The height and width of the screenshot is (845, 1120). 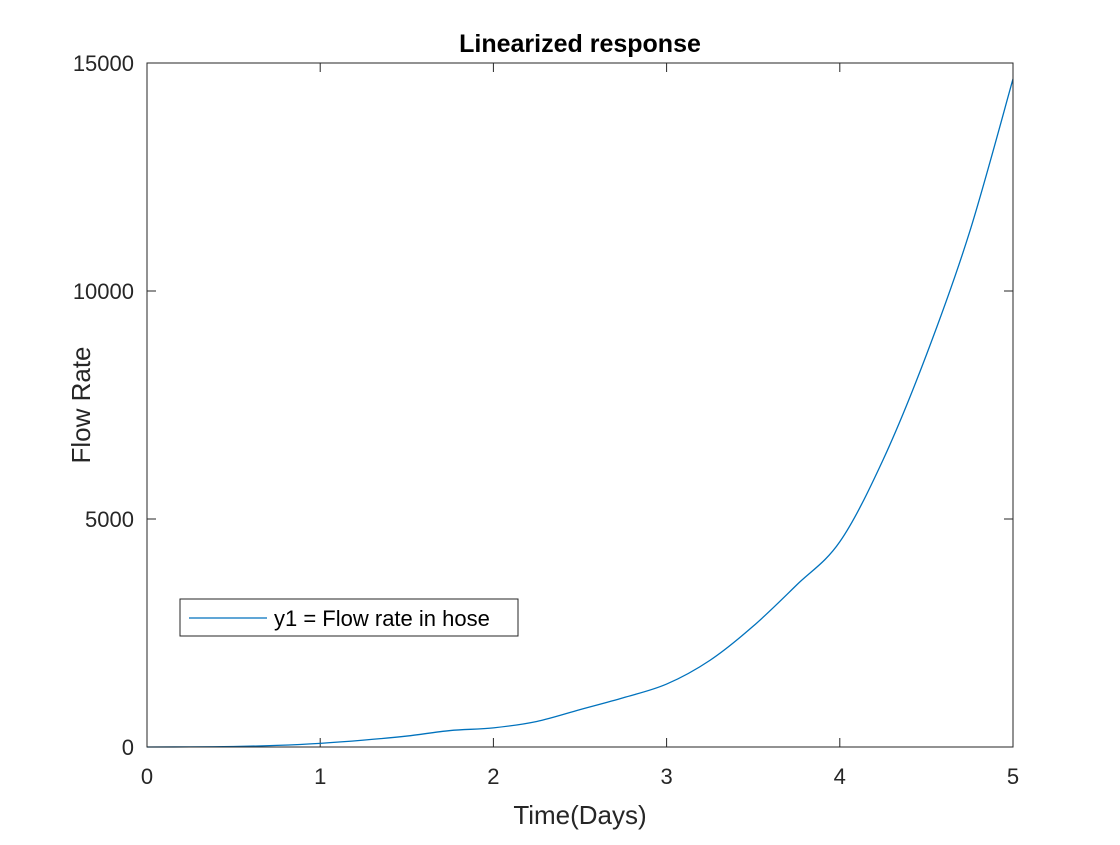 I want to click on y-tick-label: 5000, so click(x=109, y=519).